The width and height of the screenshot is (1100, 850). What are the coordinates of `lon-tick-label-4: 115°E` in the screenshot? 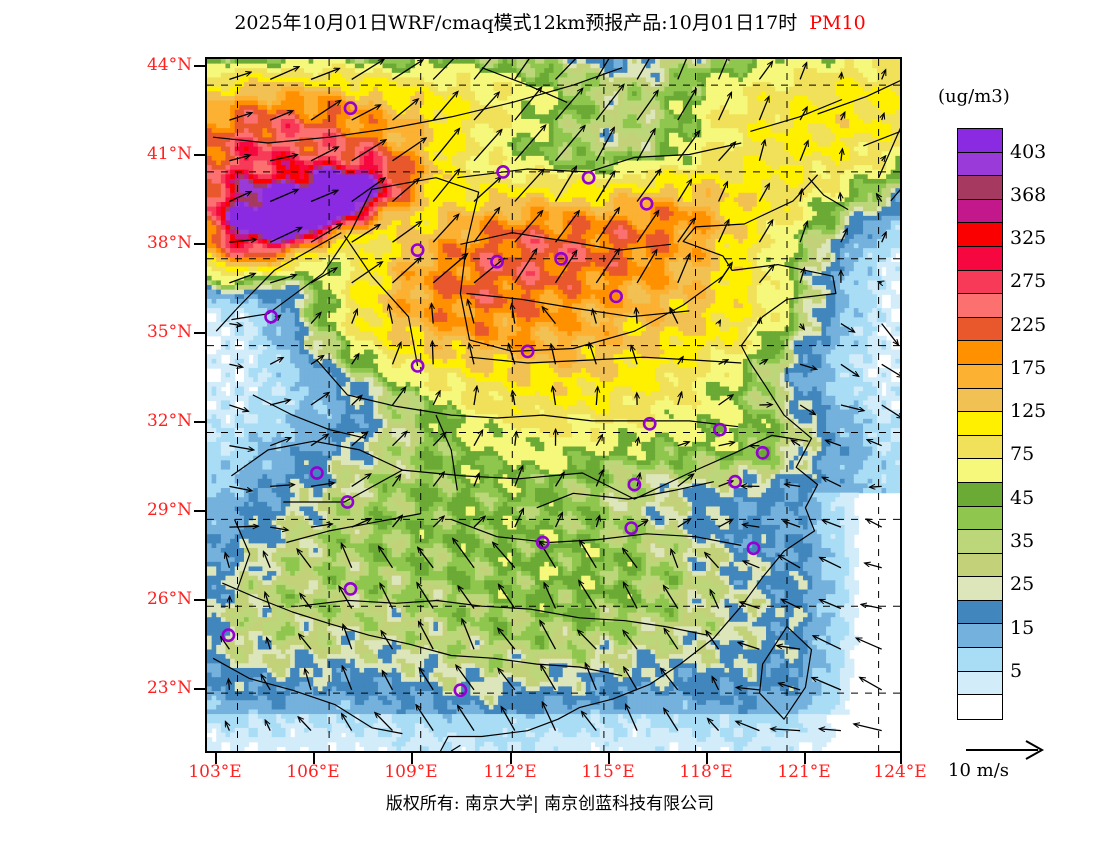 It's located at (607, 772).